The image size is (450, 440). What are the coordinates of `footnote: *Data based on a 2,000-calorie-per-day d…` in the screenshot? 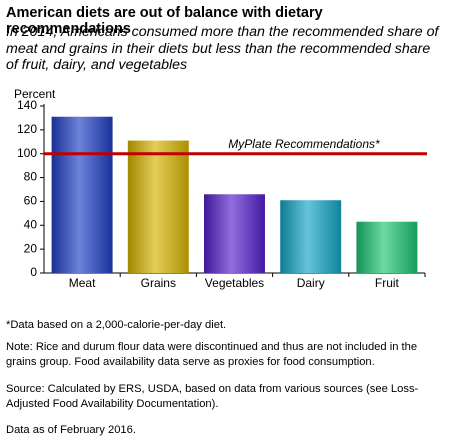 It's located at (116, 325).